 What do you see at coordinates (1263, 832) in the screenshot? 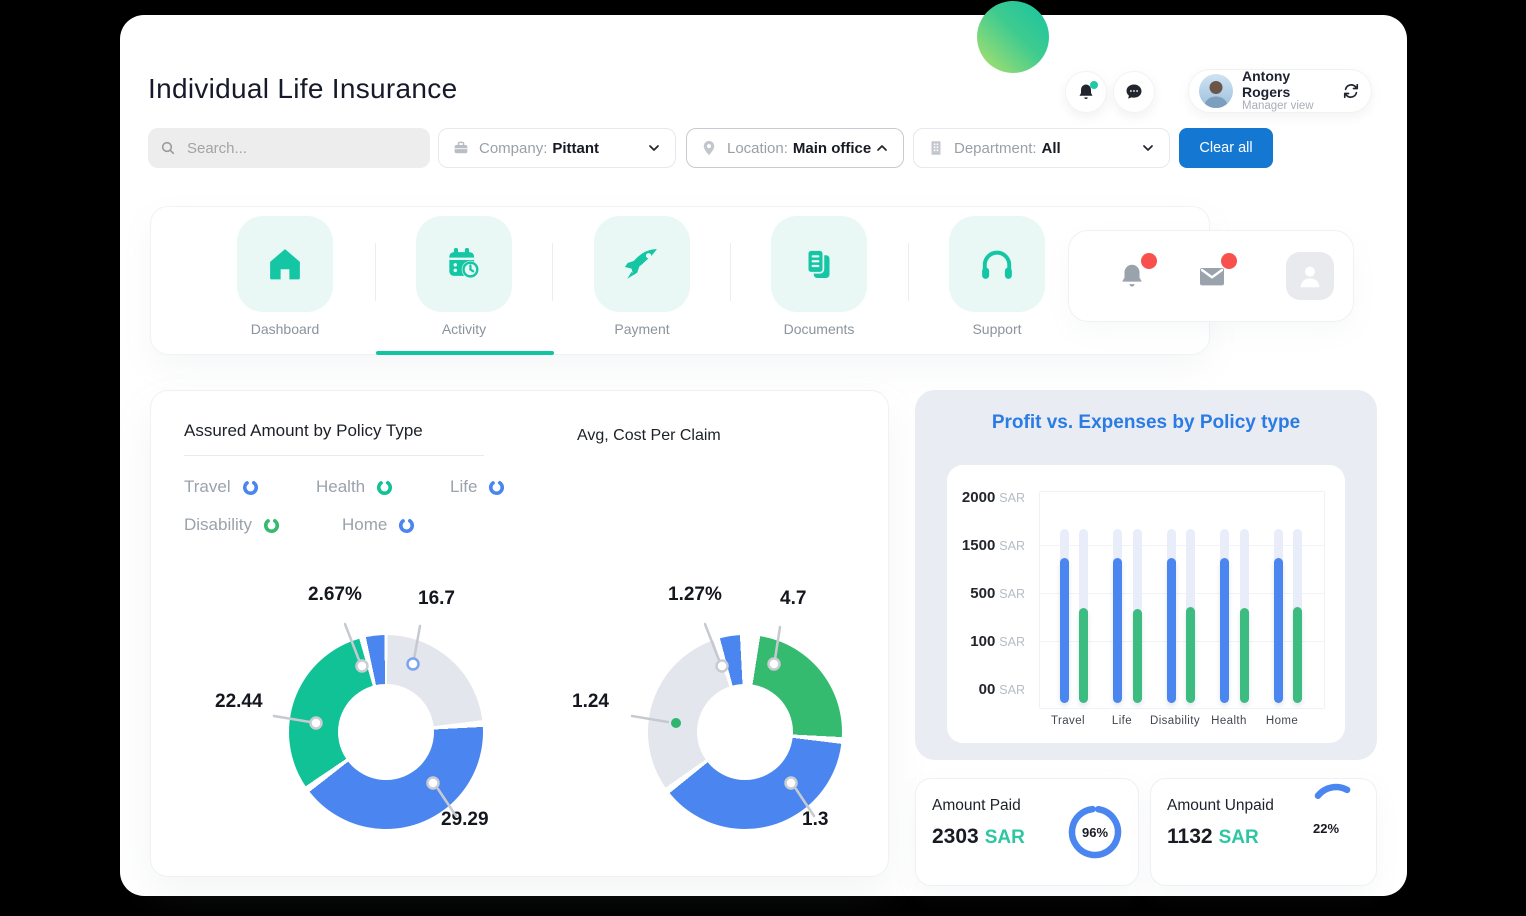
I see `amount-unpaid-card: Amount Unpaid 1132 SAR 22%` at bounding box center [1263, 832].